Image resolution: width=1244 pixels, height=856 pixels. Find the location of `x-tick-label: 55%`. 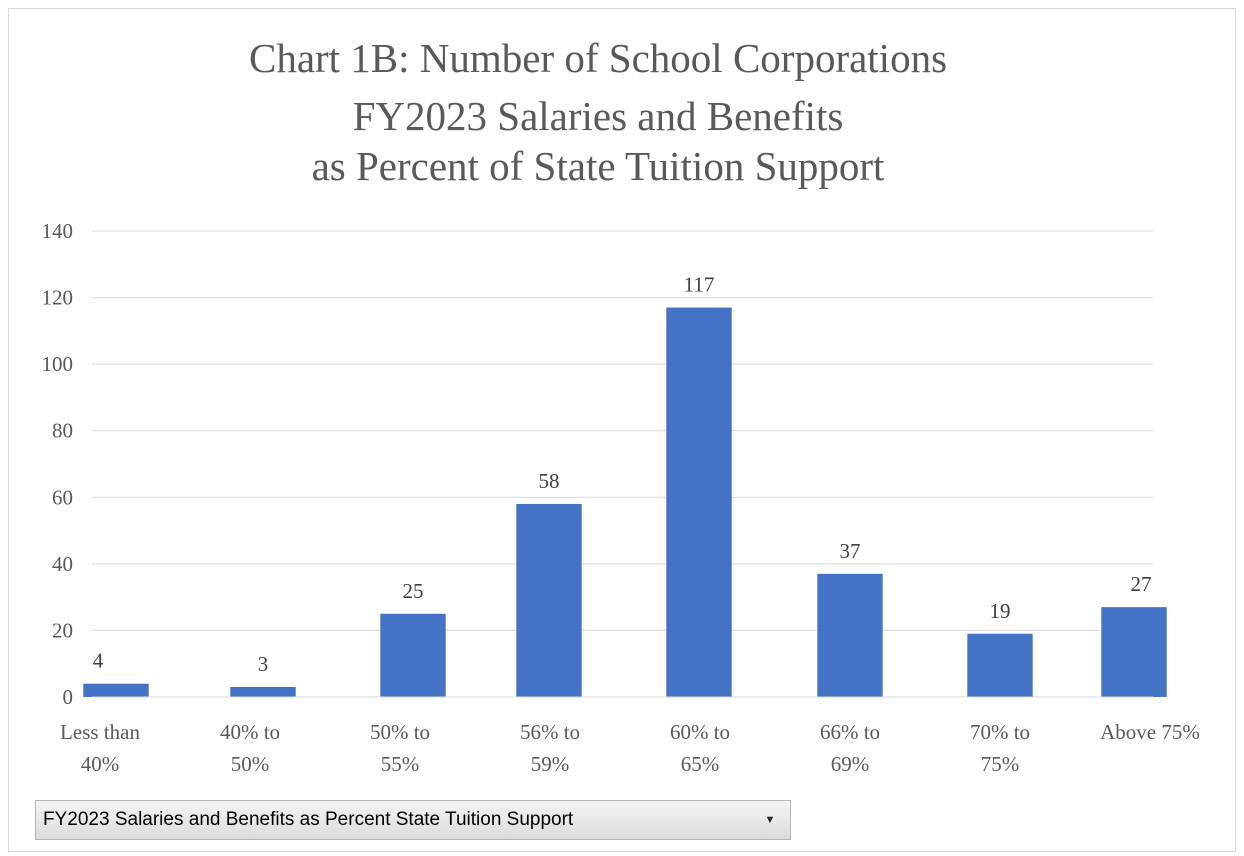

x-tick-label: 55% is located at coordinates (400, 764).